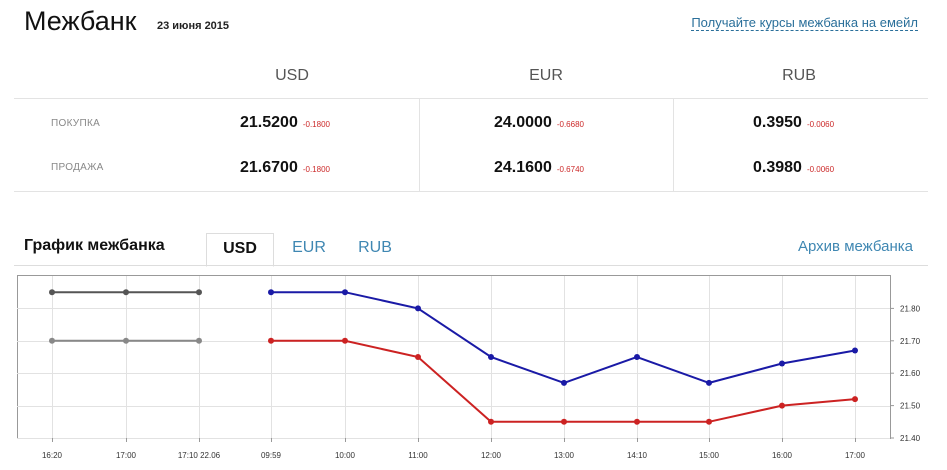  Describe the element at coordinates (292, 75) in the screenshot. I see `currency-header-usd: USD` at that location.